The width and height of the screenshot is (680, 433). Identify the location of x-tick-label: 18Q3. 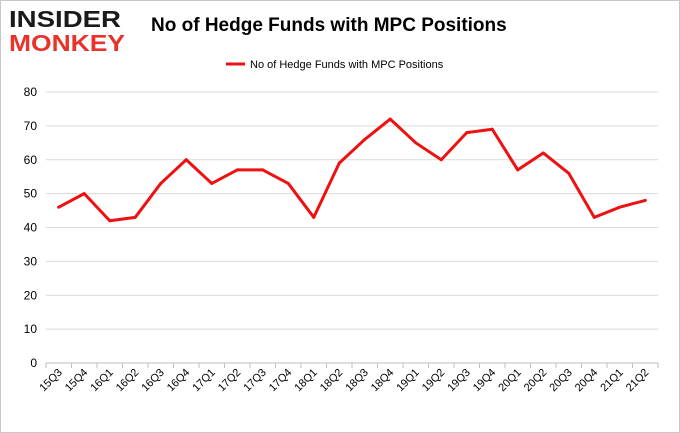
(357, 381).